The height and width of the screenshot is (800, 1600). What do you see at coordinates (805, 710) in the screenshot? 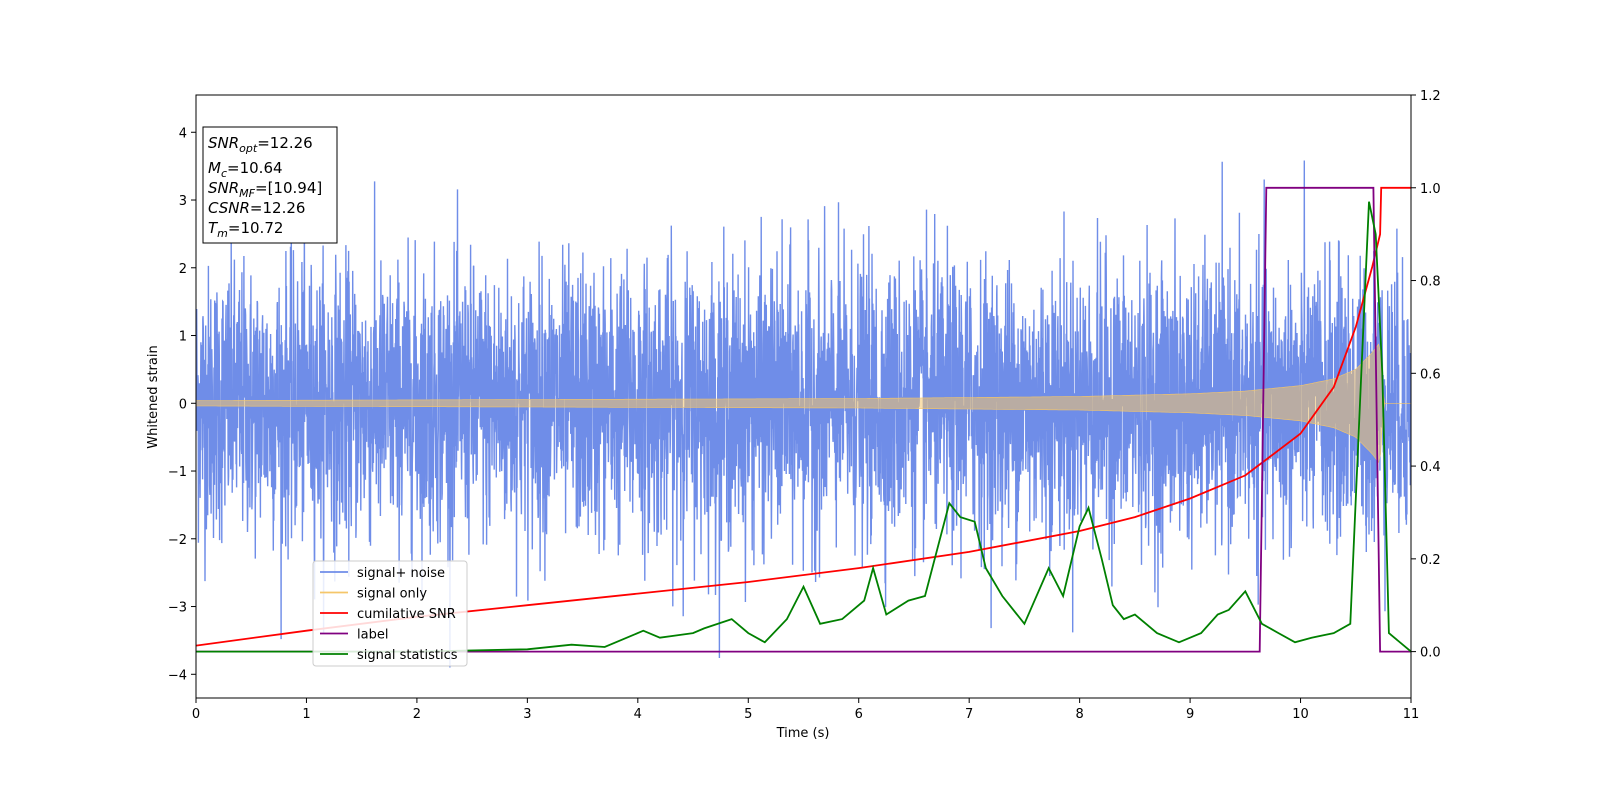
I see `x-axis: 0 1 2 3 4 5 6 7 8 9 10 11` at bounding box center [805, 710].